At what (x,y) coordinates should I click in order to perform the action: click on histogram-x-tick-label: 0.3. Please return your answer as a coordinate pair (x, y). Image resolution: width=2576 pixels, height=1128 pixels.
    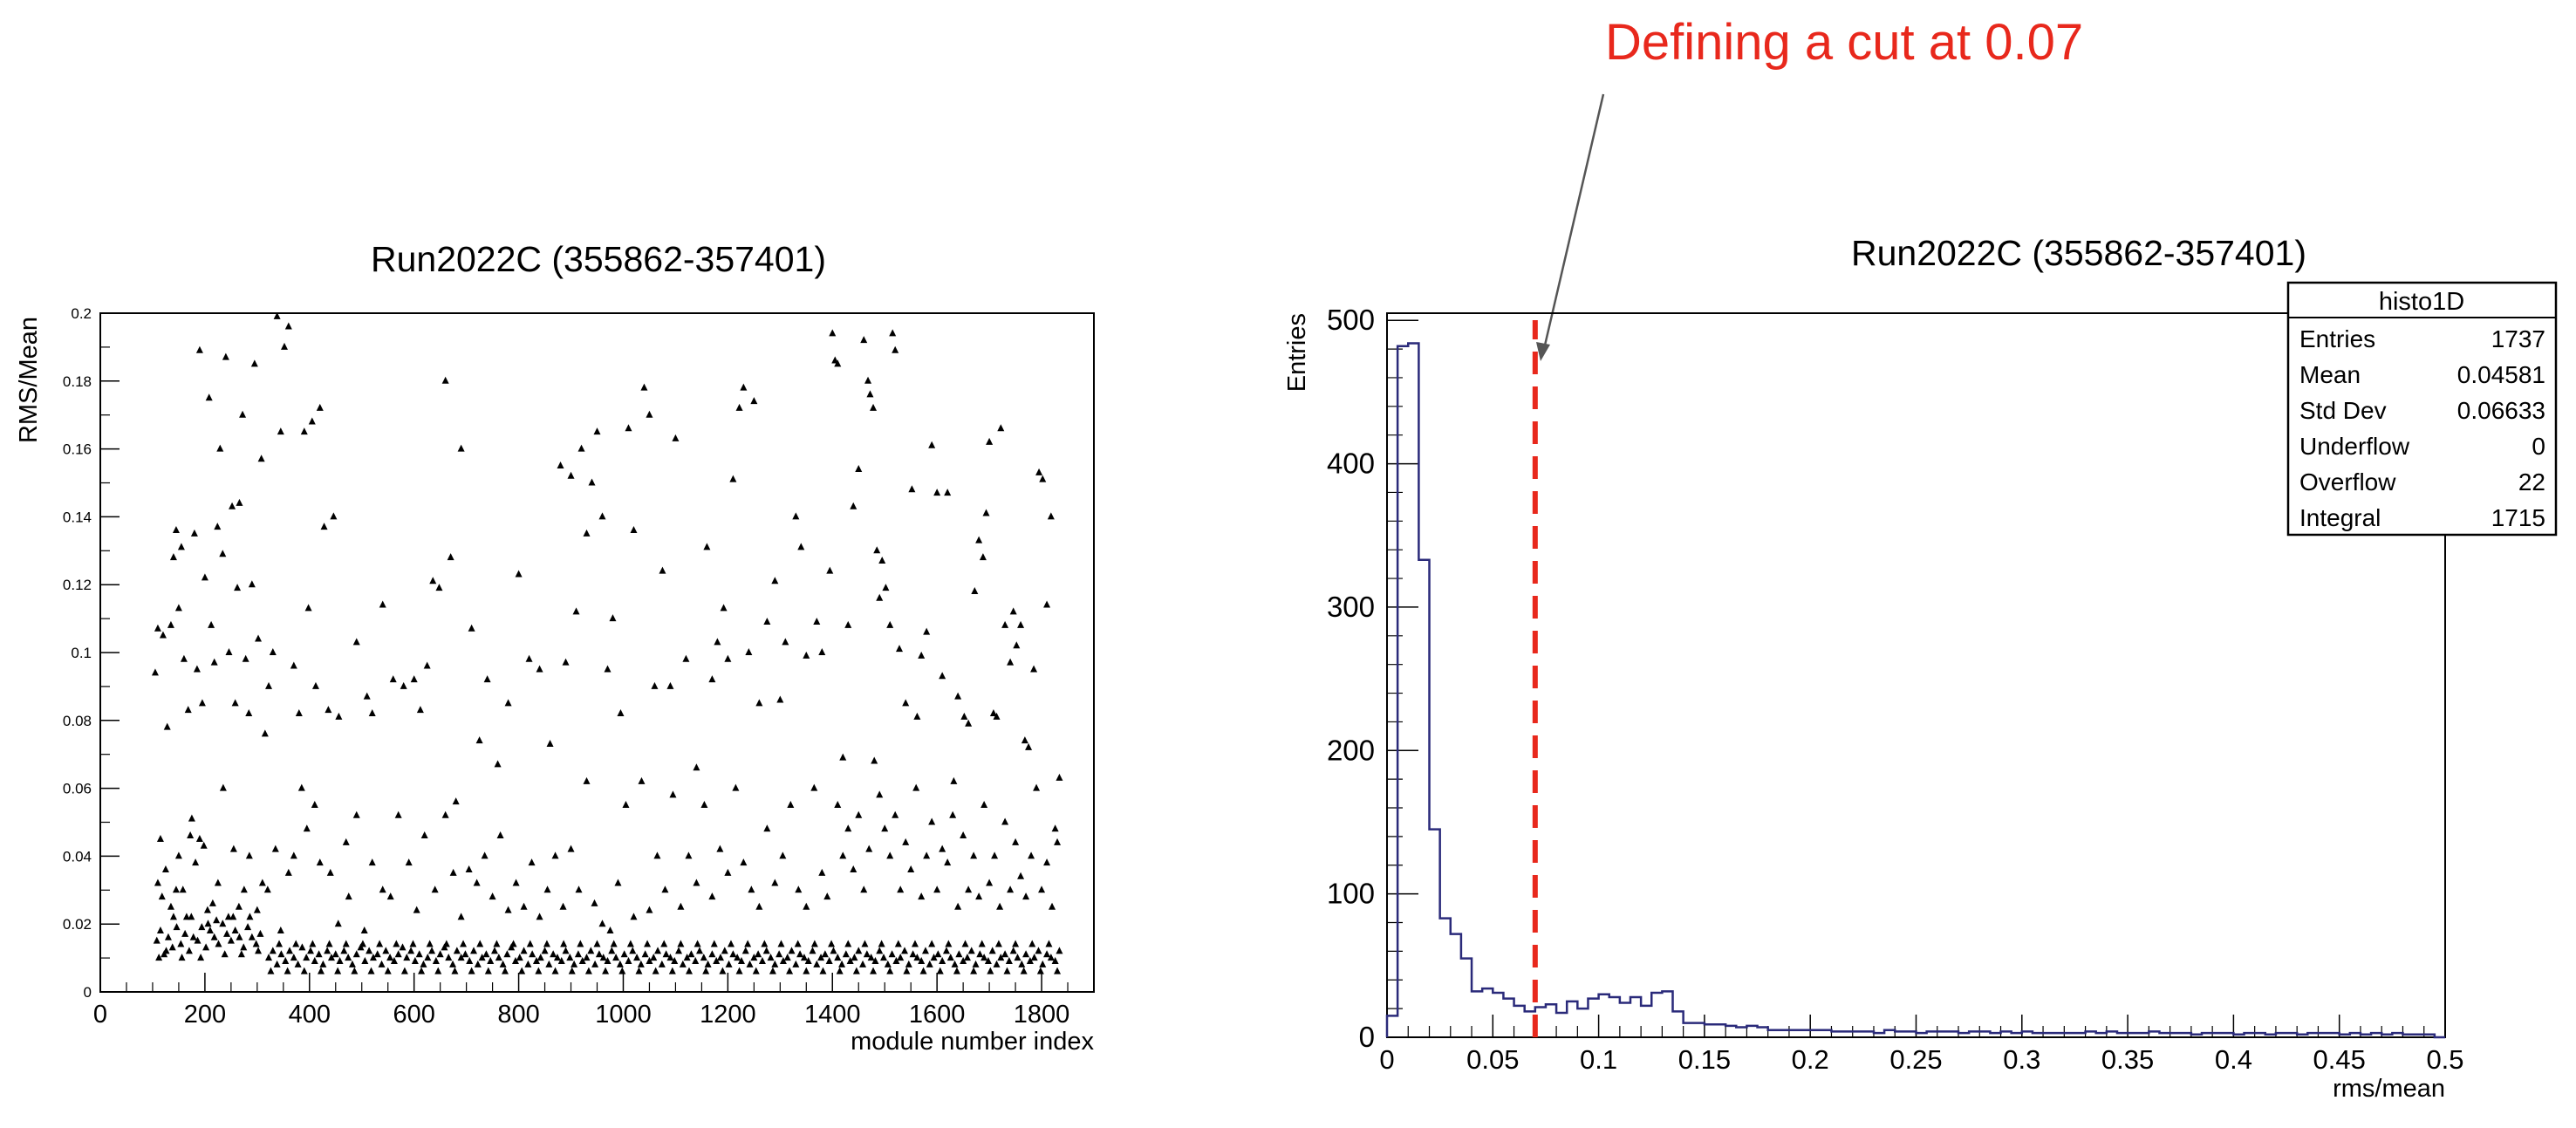
    Looking at the image, I should click on (2021, 1059).